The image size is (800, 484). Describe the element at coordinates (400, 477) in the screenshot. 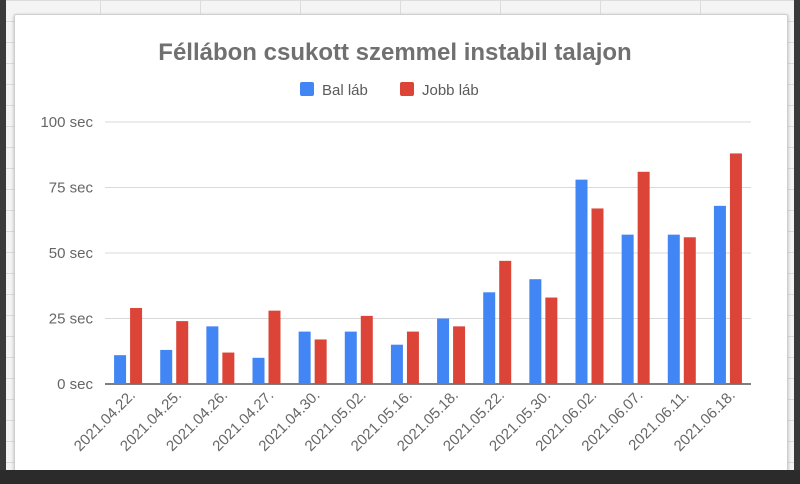

I see `window-frame-bottom` at that location.